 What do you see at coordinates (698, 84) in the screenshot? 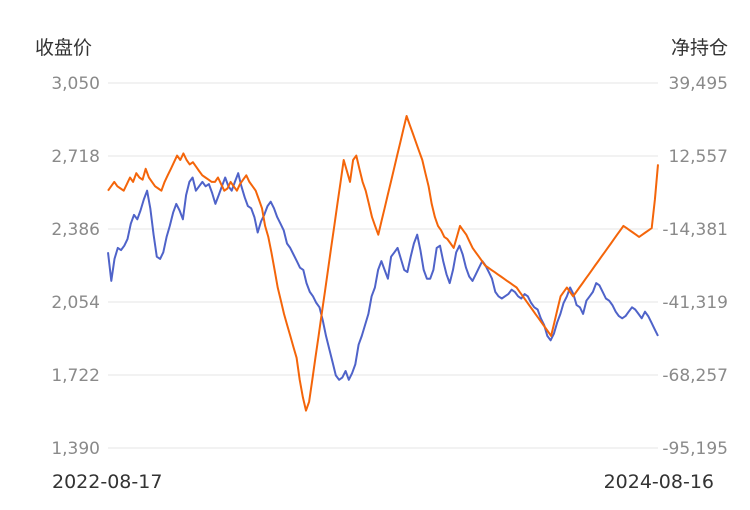
I see `right-tick-label: 39,495` at bounding box center [698, 84].